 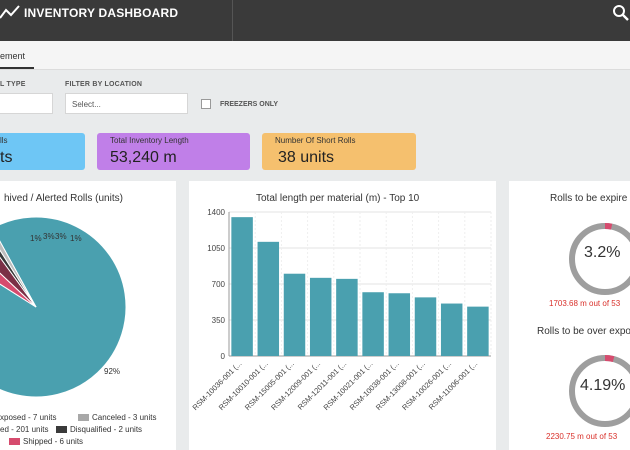 I want to click on location-filter-label: FILTER BY LOCATION, so click(x=104, y=84).